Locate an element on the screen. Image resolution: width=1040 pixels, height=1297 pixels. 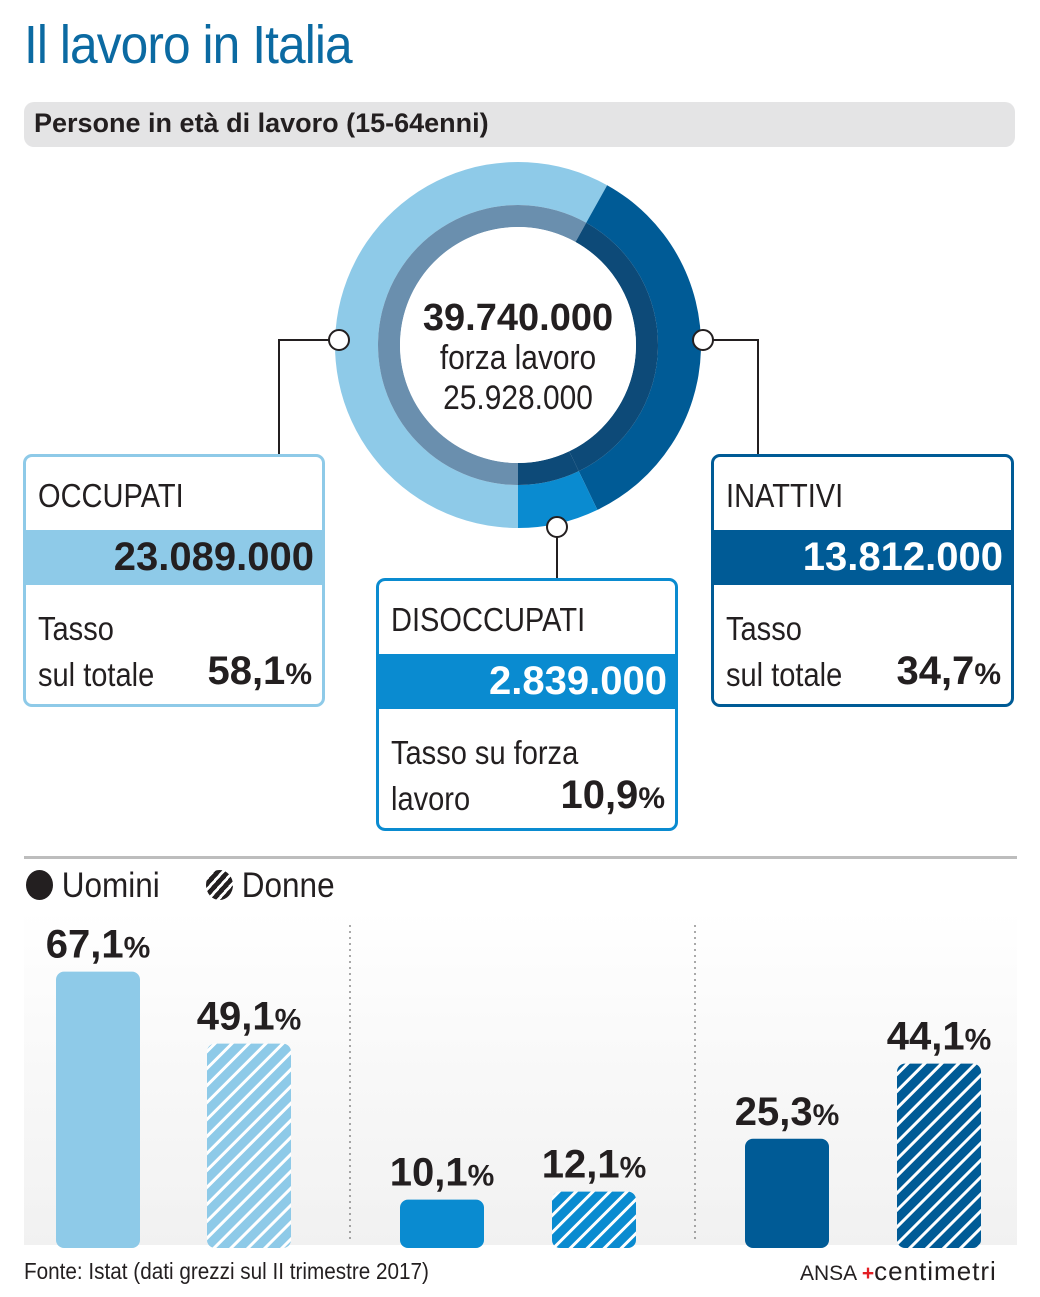
donut-slice-occupati is located at coordinates (471, 345).